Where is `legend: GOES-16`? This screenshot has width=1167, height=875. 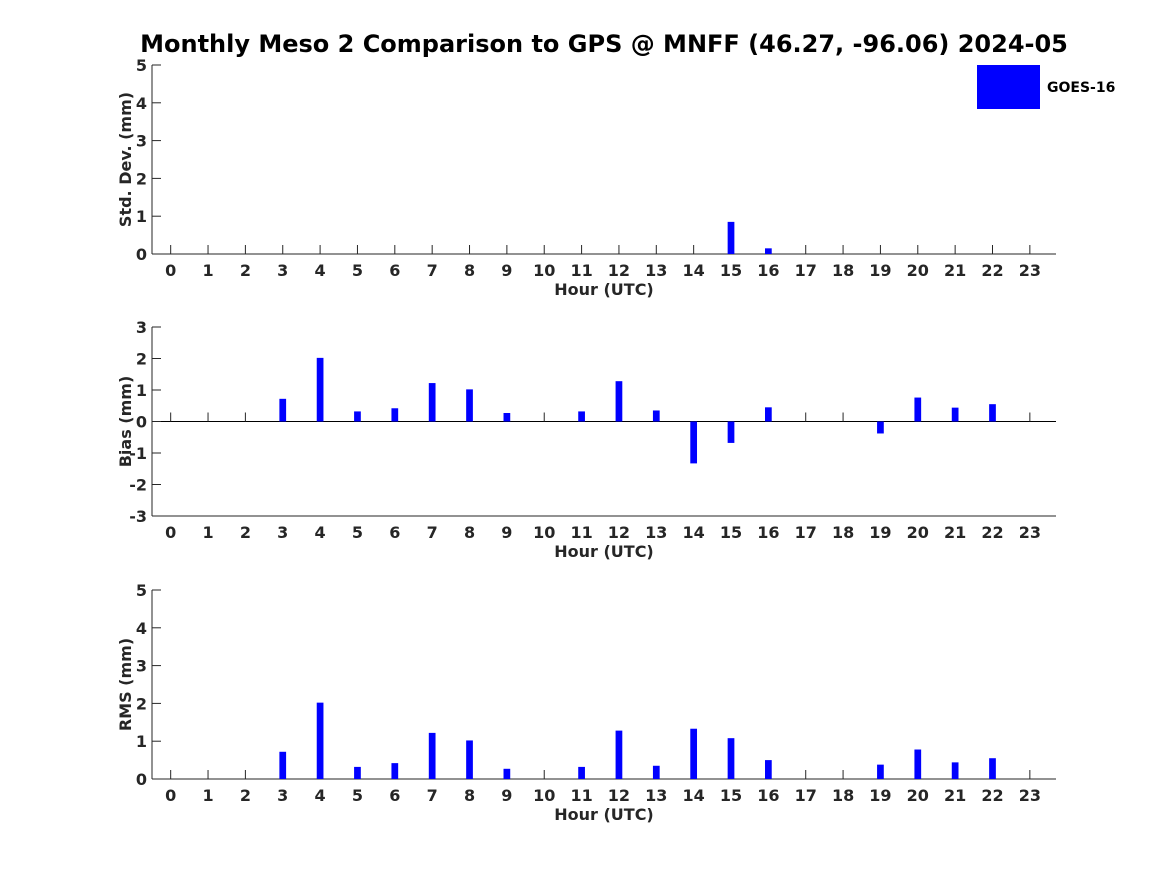
legend: GOES-16 is located at coordinates (1046, 87).